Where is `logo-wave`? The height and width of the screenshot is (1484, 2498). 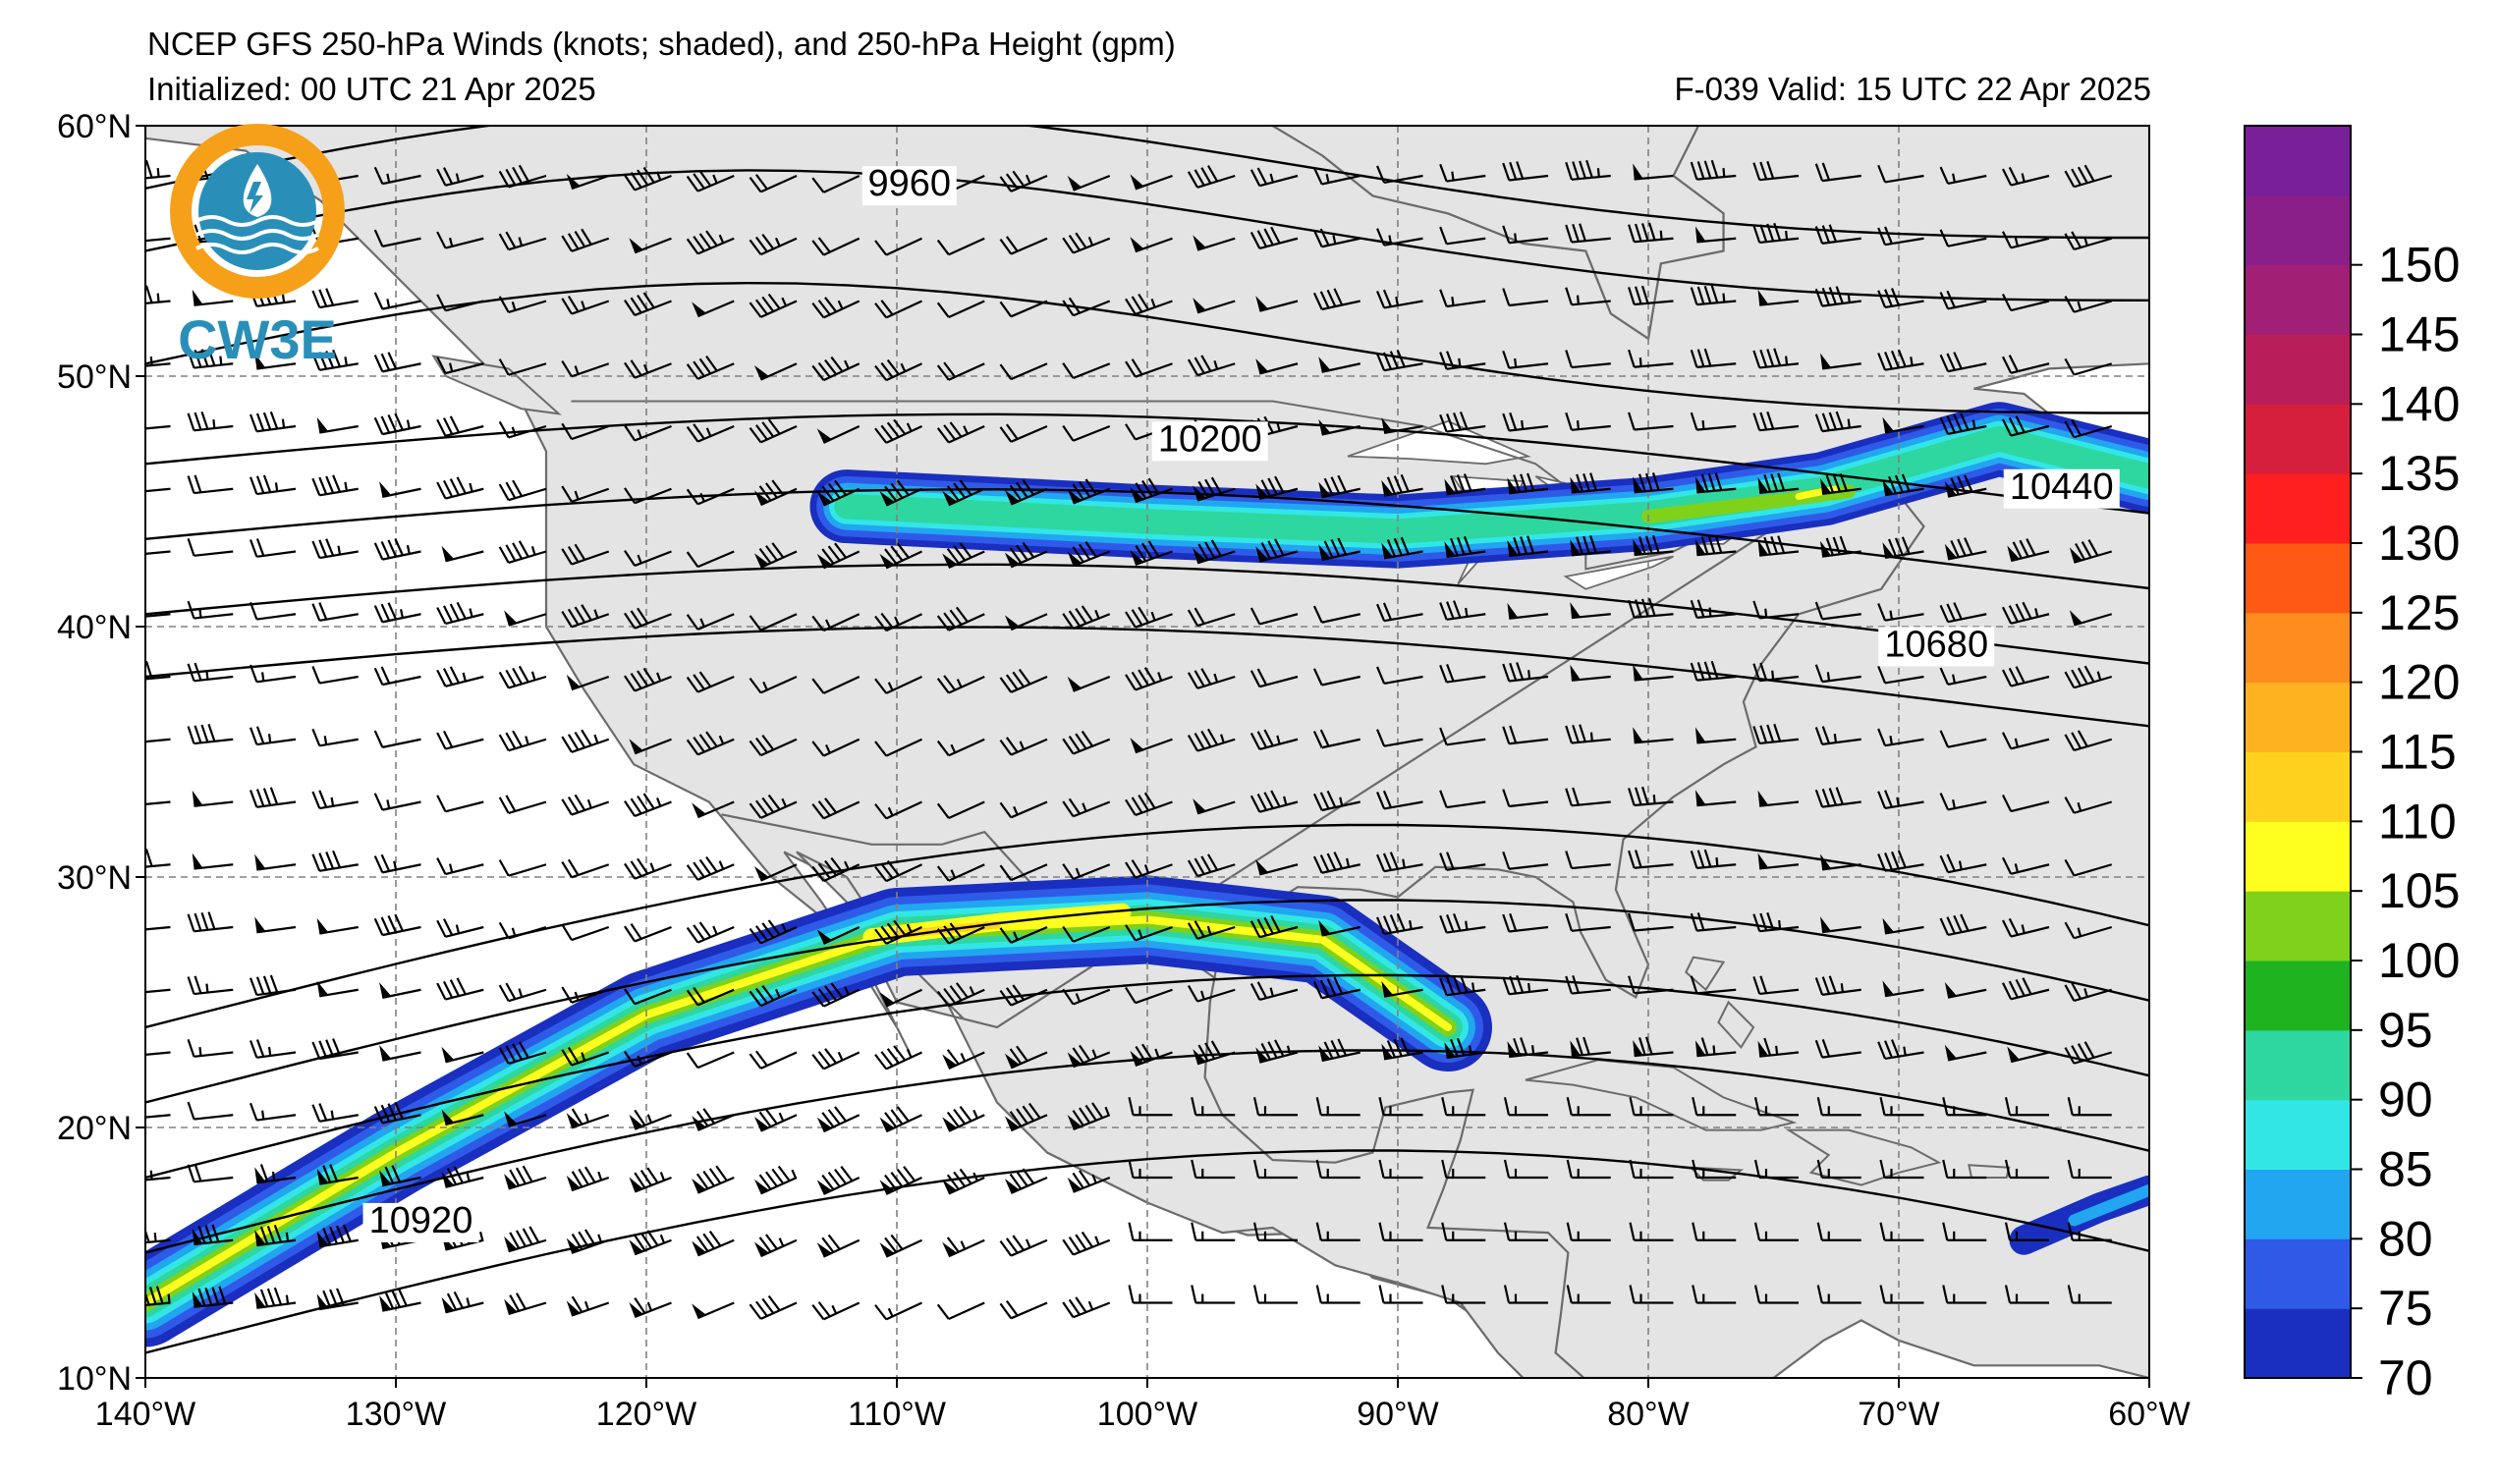 logo-wave is located at coordinates (257, 221).